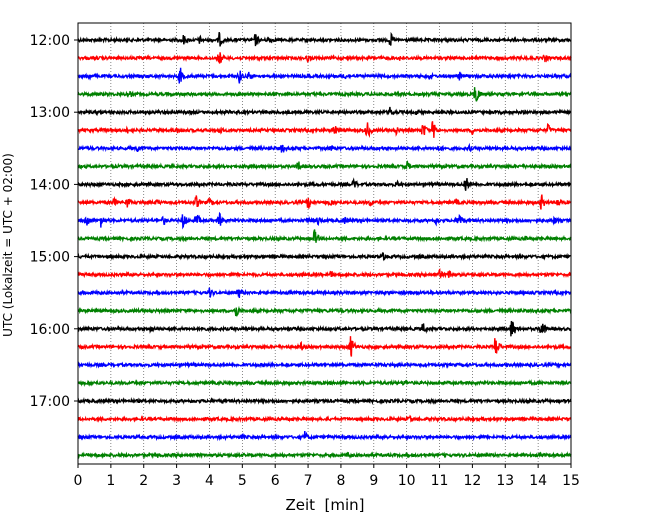 The width and height of the screenshot is (650, 520). Describe the element at coordinates (78, 481) in the screenshot. I see `x-tick-label: 0` at that location.